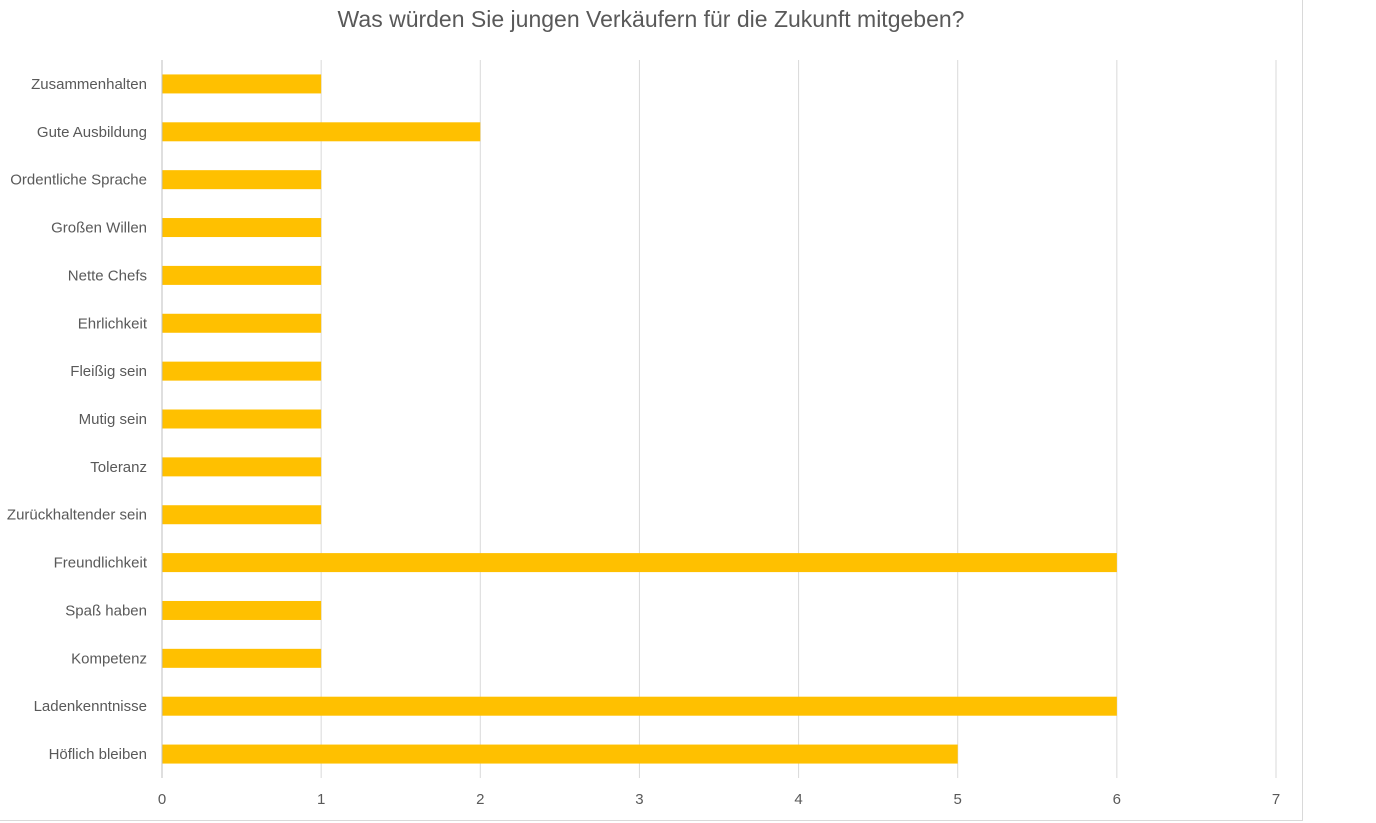 The height and width of the screenshot is (823, 1376). What do you see at coordinates (118, 467) in the screenshot?
I see `category-label: Toleranz` at bounding box center [118, 467].